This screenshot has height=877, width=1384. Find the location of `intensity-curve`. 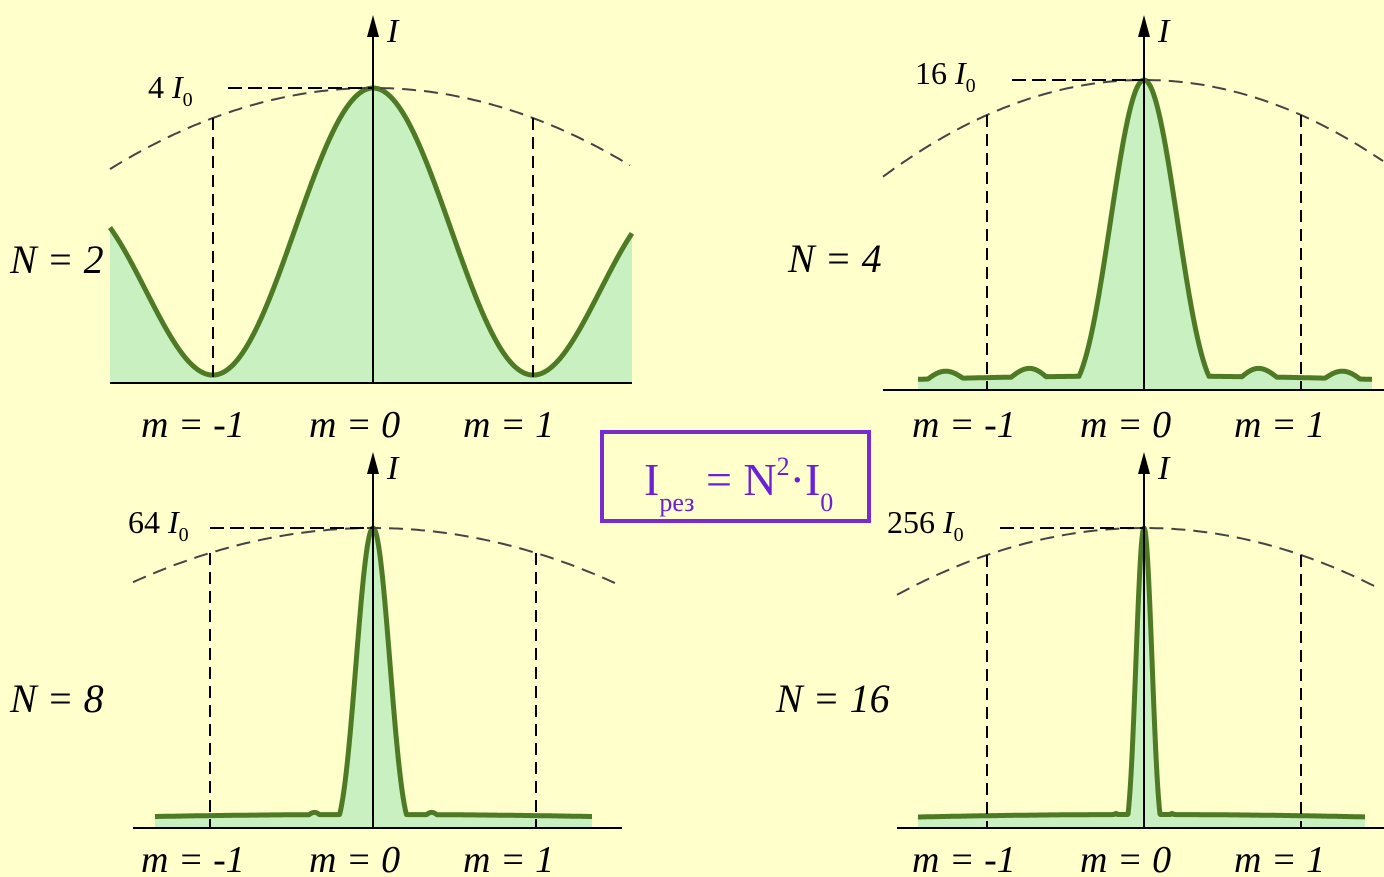

intensity-curve is located at coordinates (1141, 672).